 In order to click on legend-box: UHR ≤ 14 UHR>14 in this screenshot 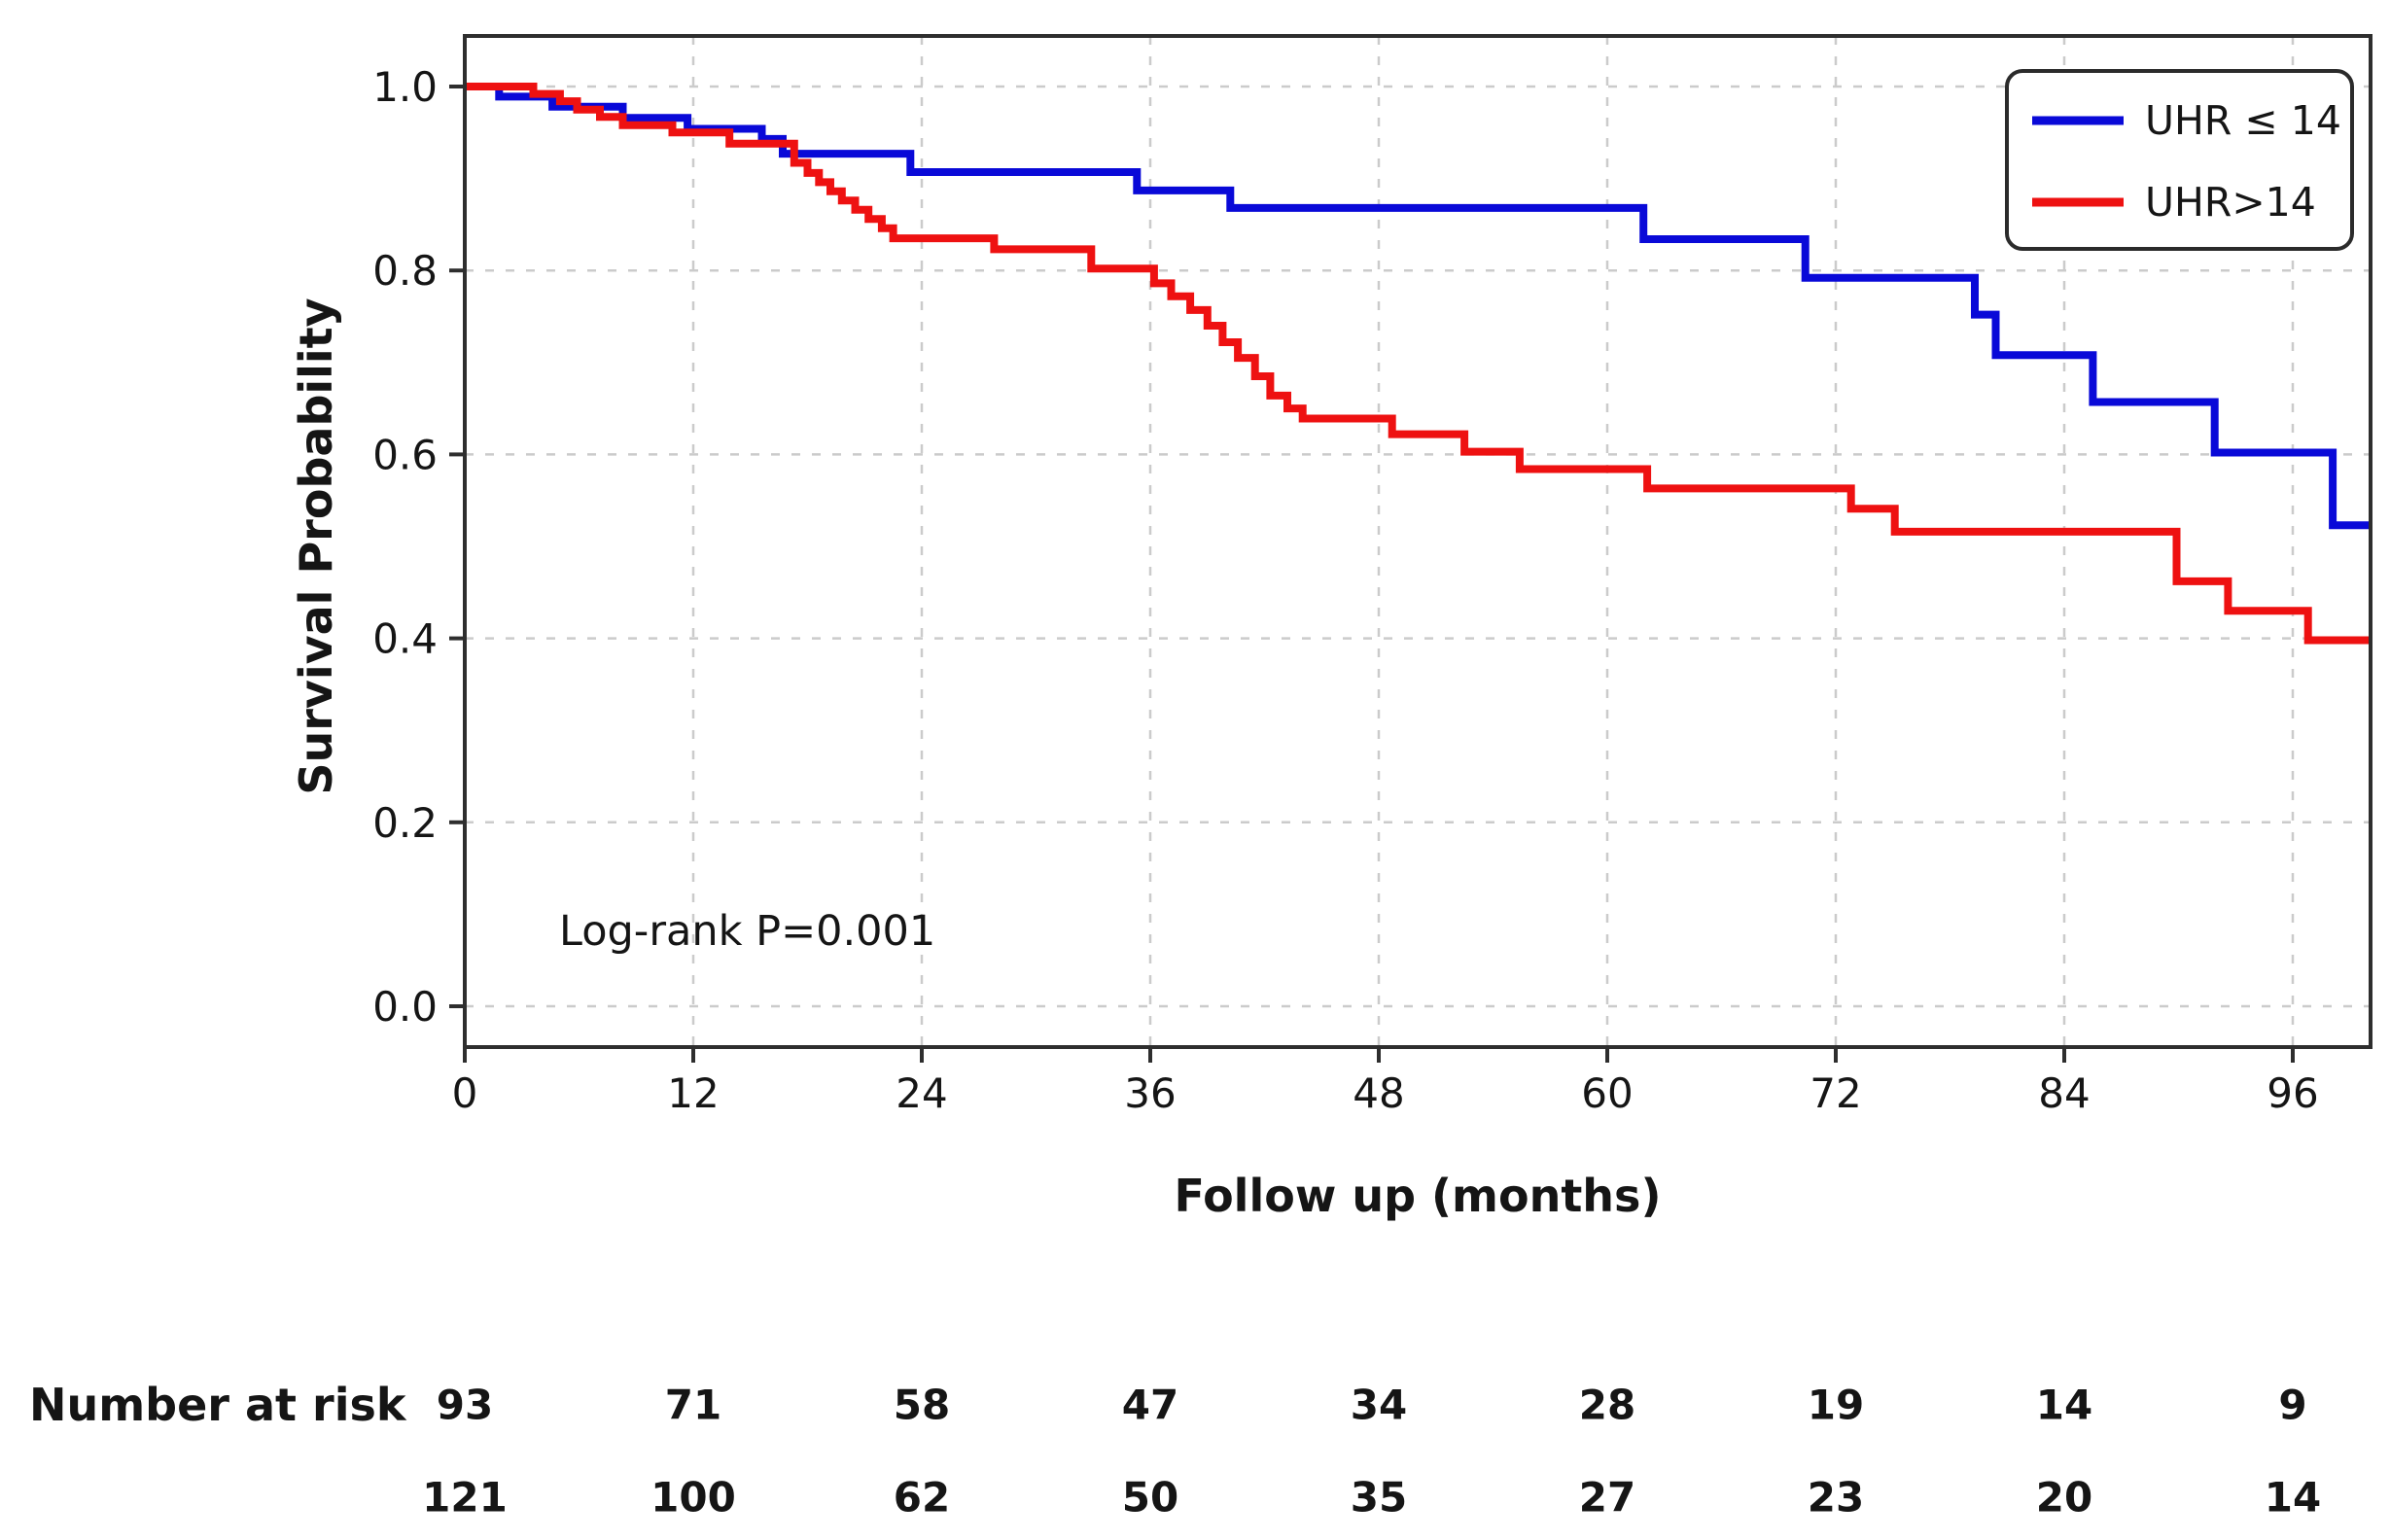, I will do `click(2179, 160)`.